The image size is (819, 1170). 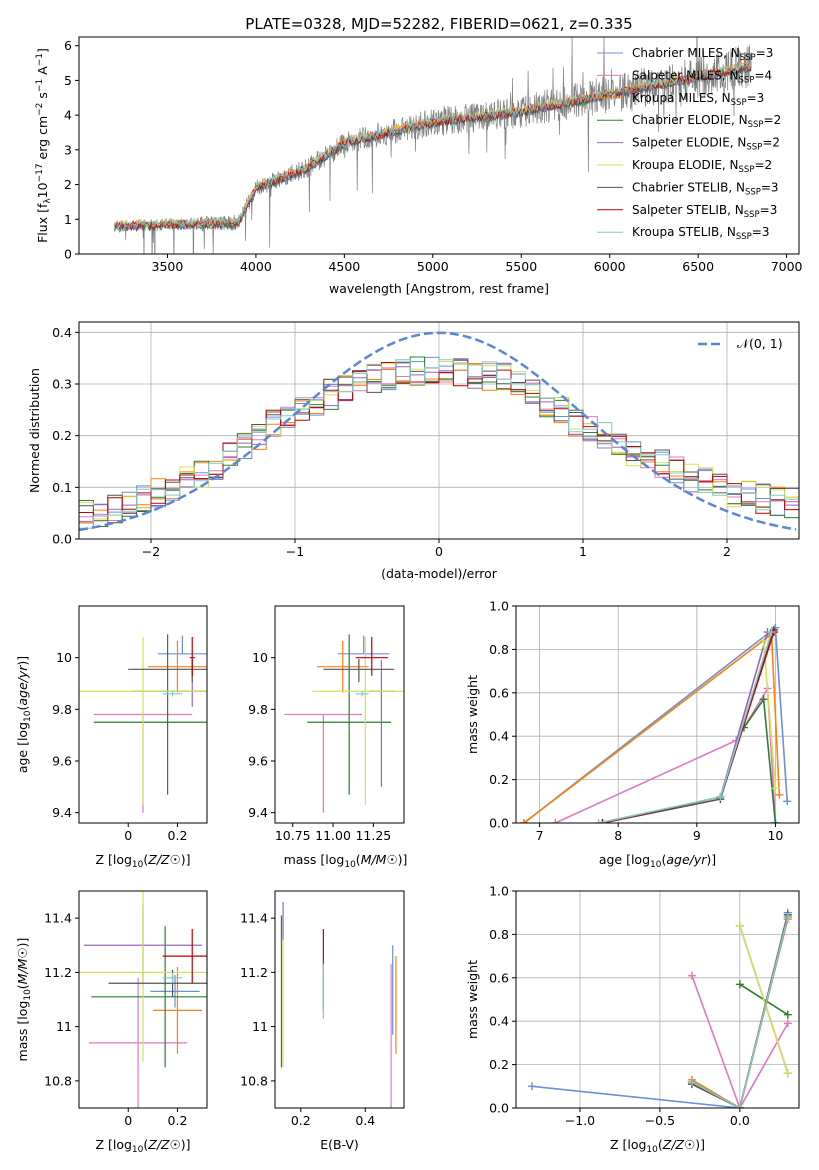 I want to click on x-axis-label: Z [log10(Z/Z☉)], so click(x=142, y=861).